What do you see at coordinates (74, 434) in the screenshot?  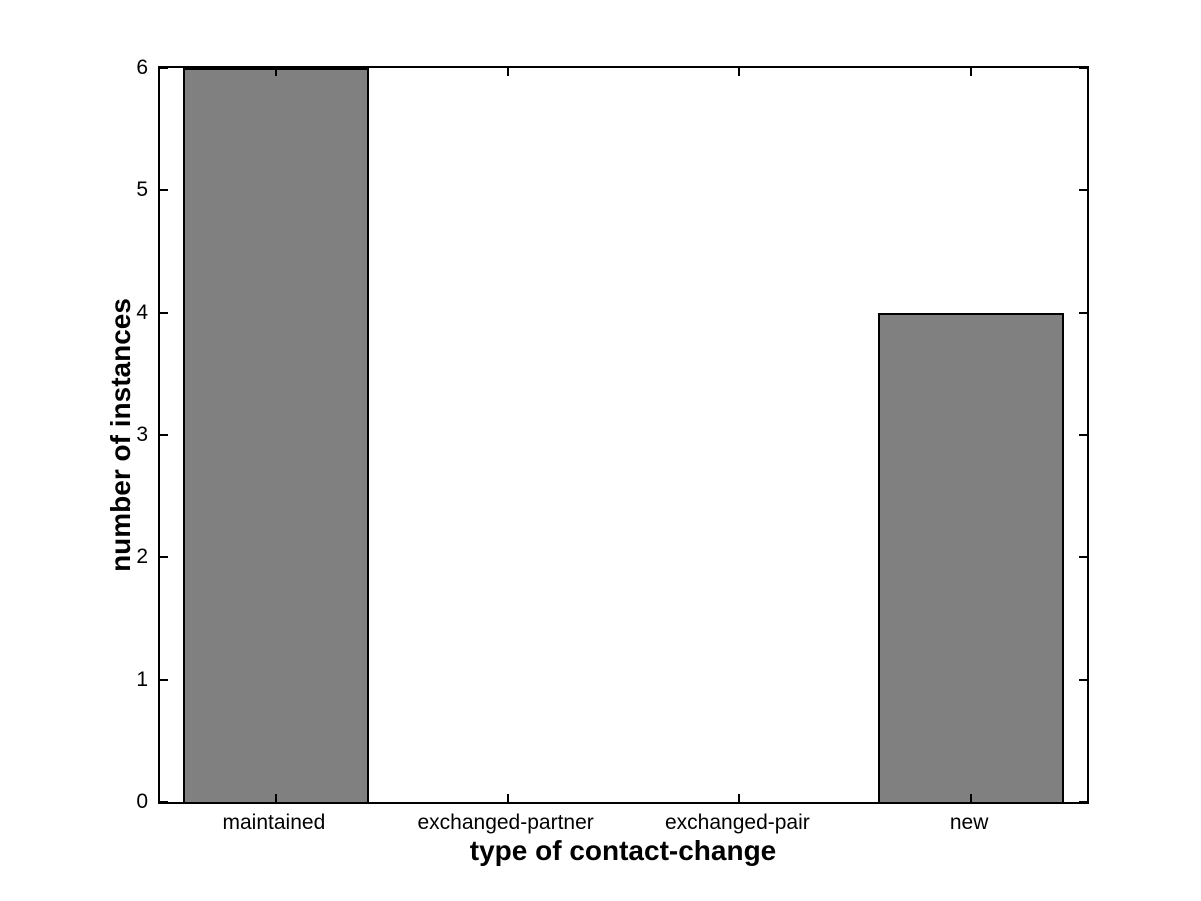 I see `y-axis-tick-labels: 0 1 2 3 4 5 6` at bounding box center [74, 434].